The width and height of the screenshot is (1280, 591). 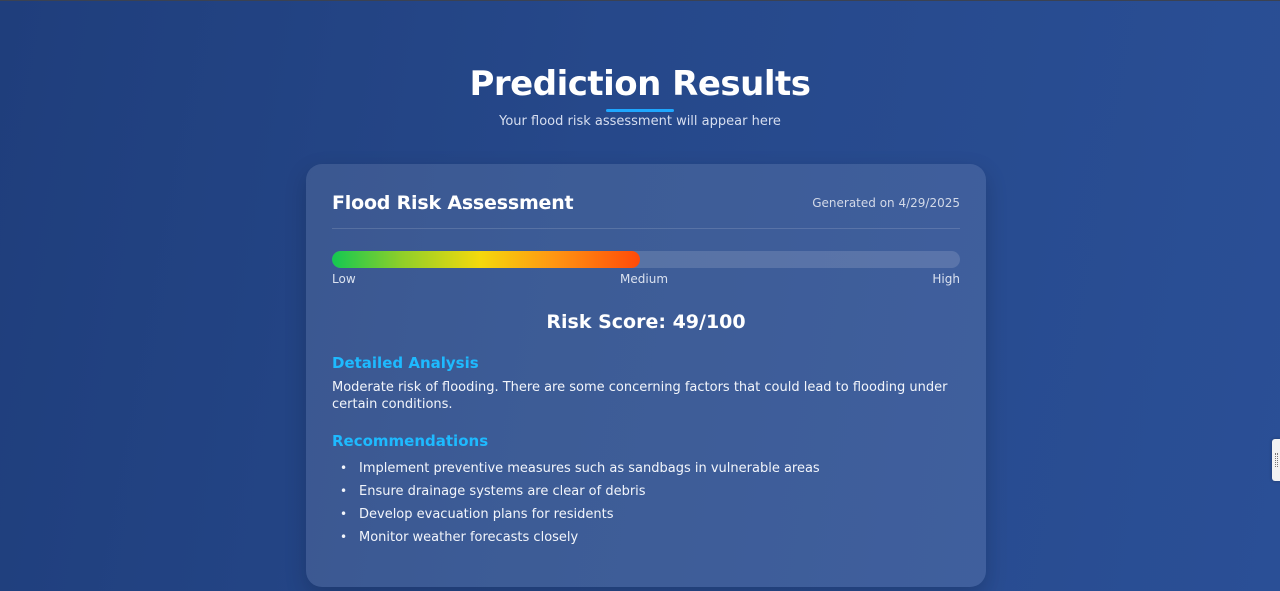 I want to click on risk-gauge-fill, so click(x=486, y=259).